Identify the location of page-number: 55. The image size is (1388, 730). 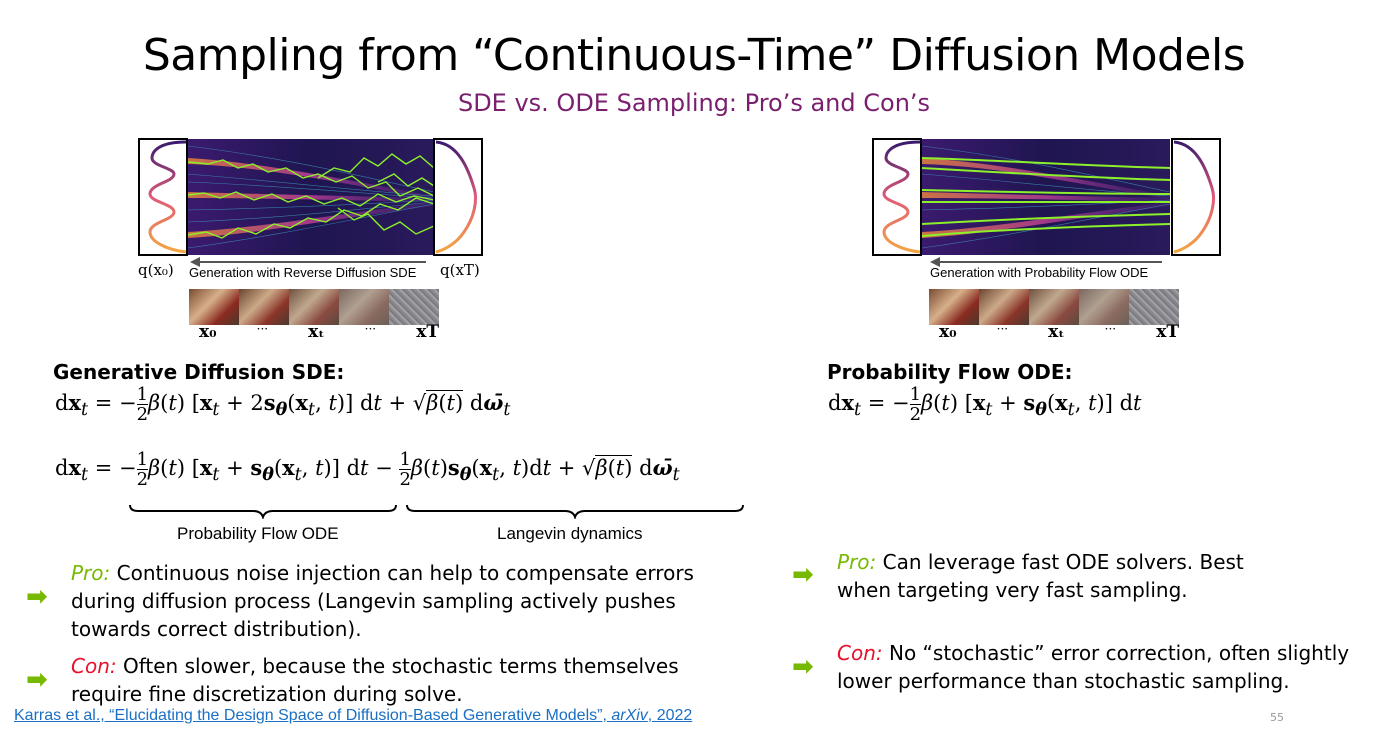
(1277, 717).